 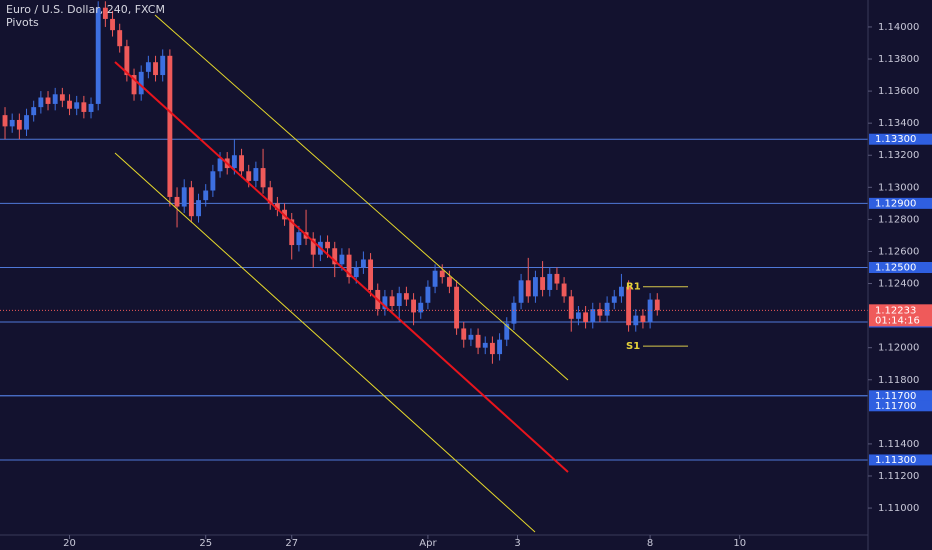 I want to click on overlay: R1 S1, so click(x=434, y=317).